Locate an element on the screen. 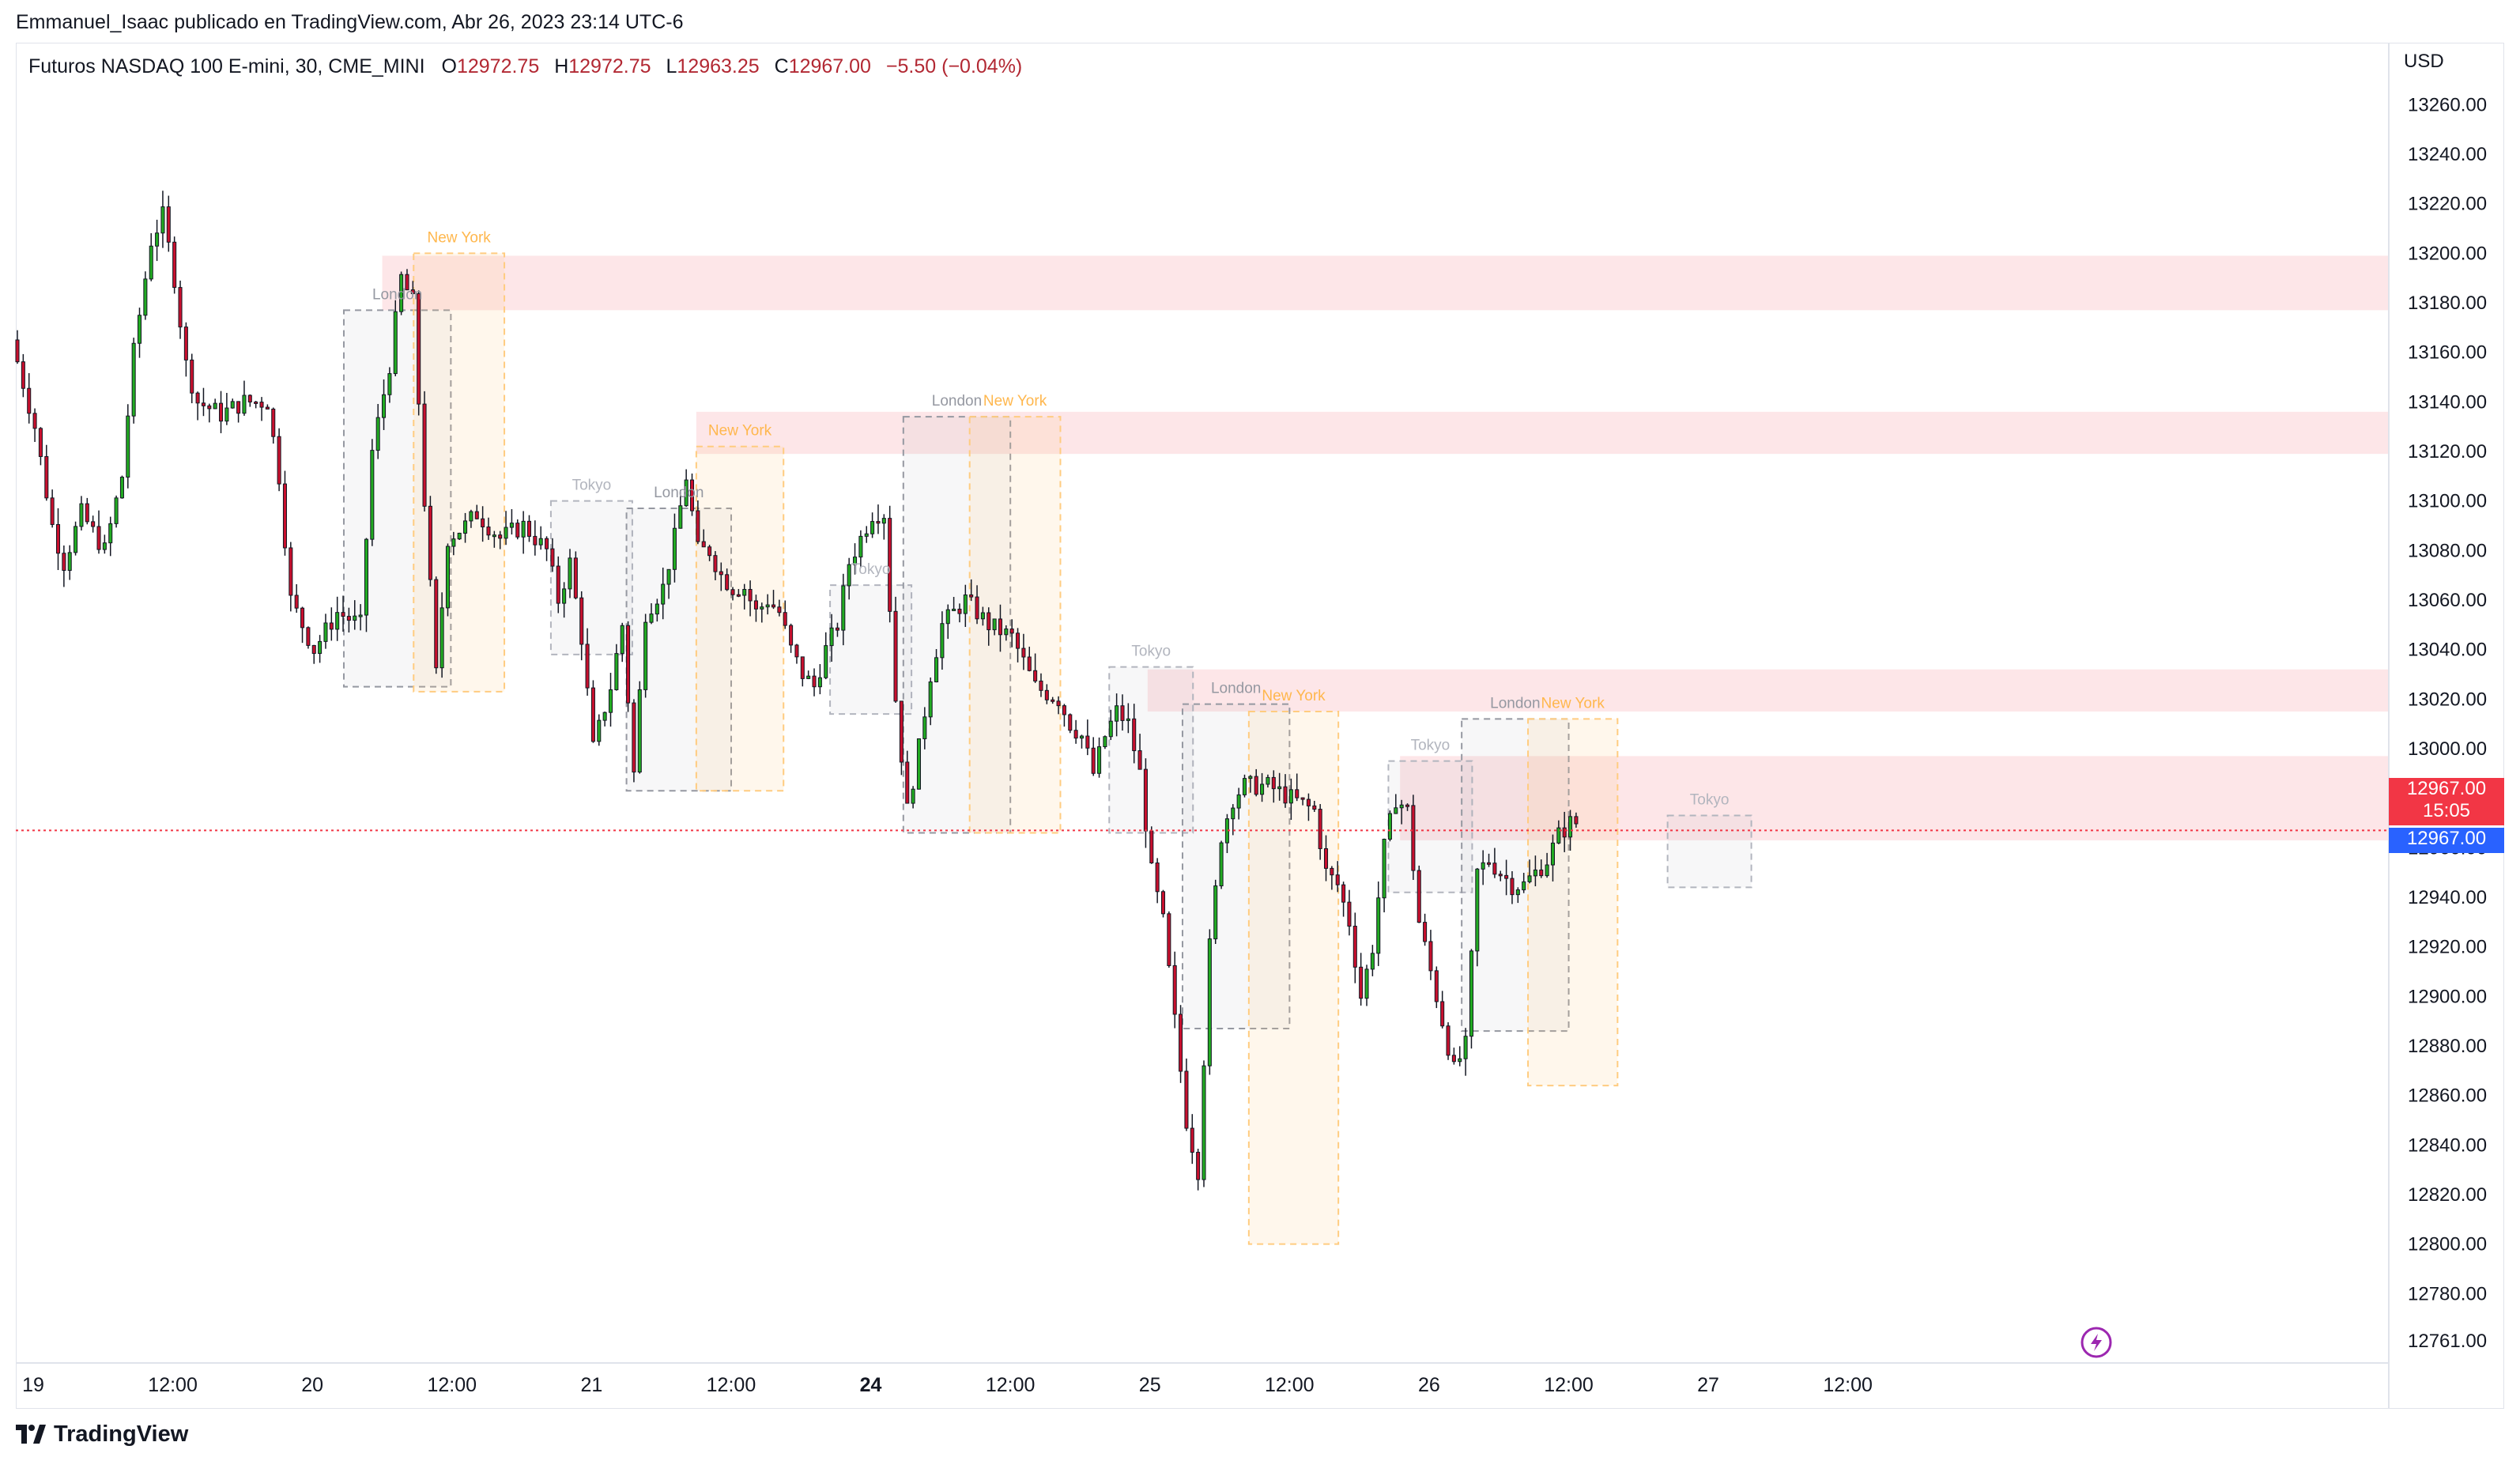  lightning-icon is located at coordinates (2096, 1342).